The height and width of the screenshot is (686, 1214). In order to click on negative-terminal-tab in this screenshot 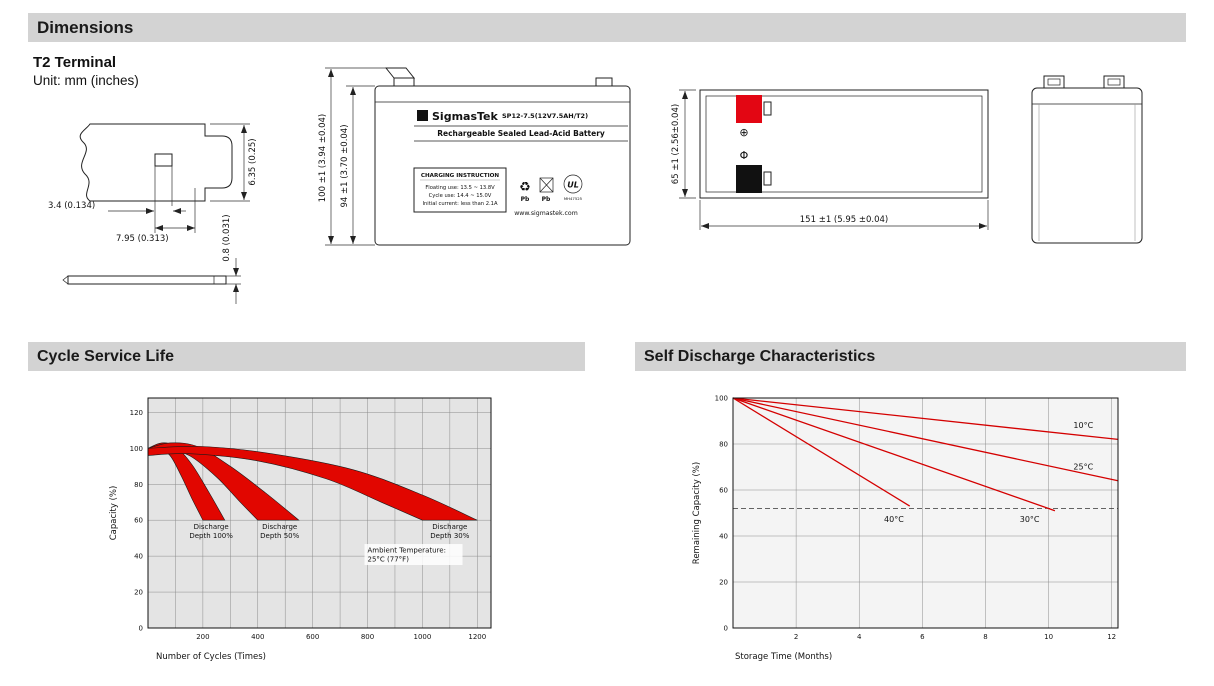, I will do `click(767, 178)`.